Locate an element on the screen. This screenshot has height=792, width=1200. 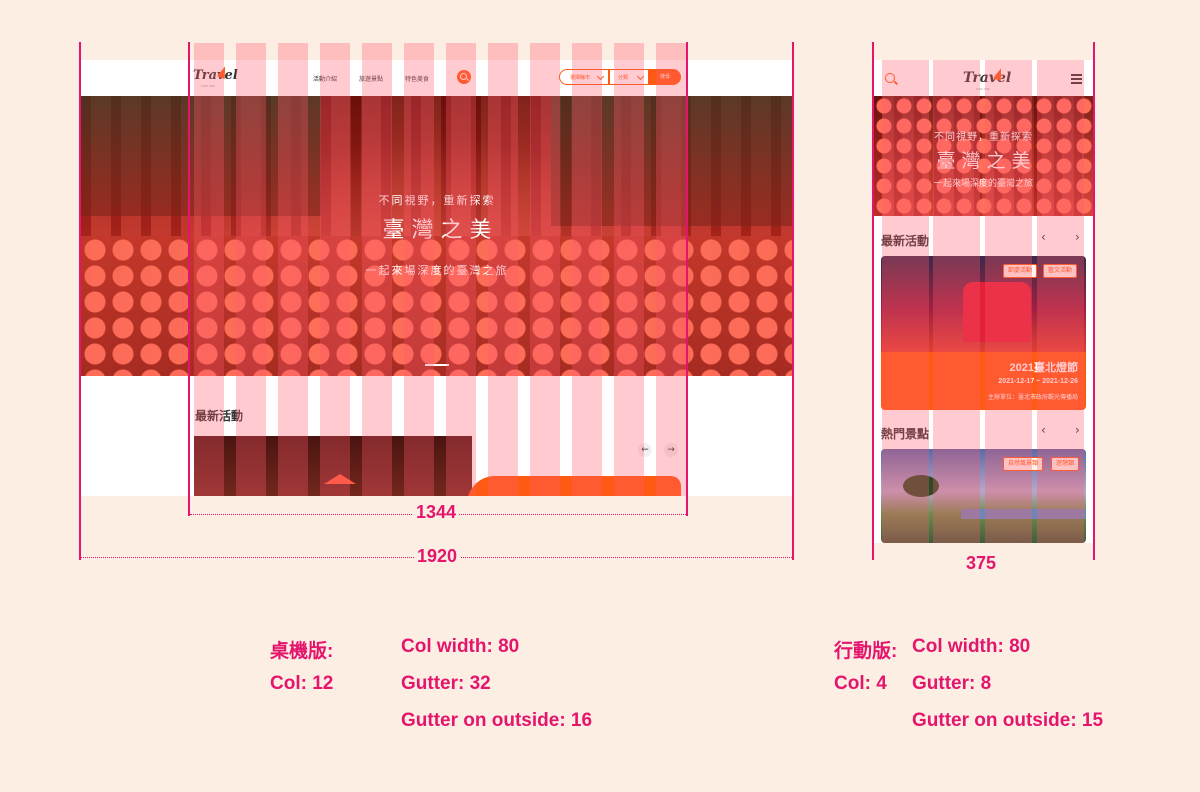
city-select-value: 選擇縣市 is located at coordinates (580, 78).